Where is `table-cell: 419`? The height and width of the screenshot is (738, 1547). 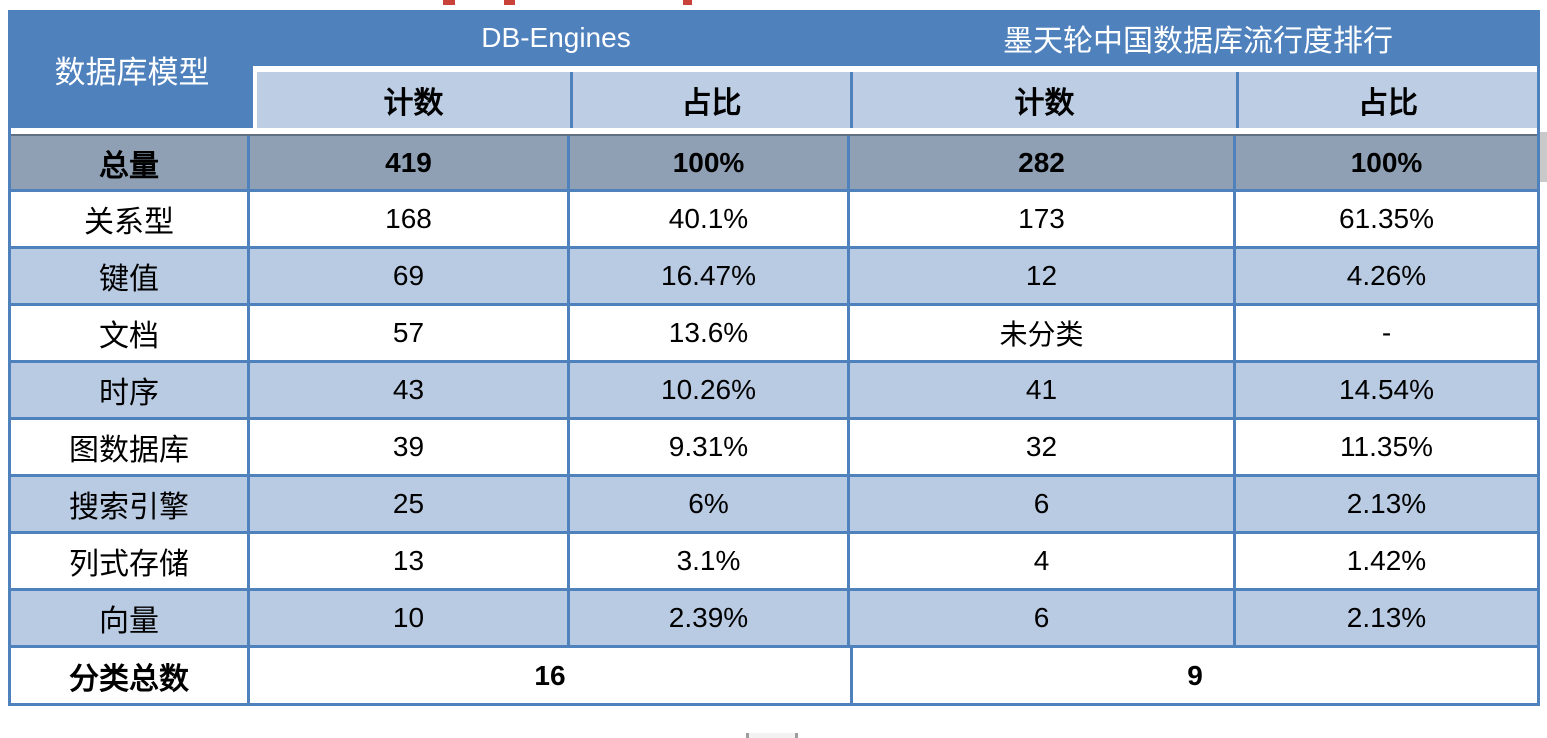
table-cell: 419 is located at coordinates (410, 162).